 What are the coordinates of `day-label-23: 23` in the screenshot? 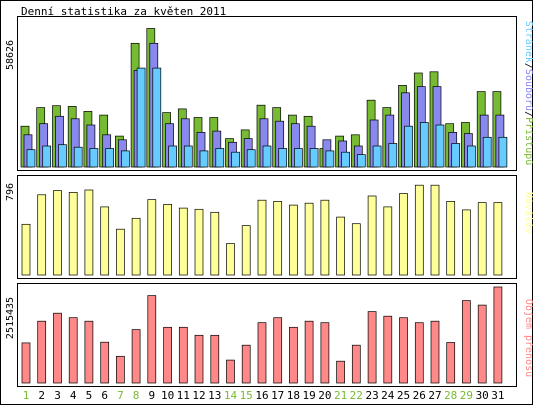 It's located at (371, 395).